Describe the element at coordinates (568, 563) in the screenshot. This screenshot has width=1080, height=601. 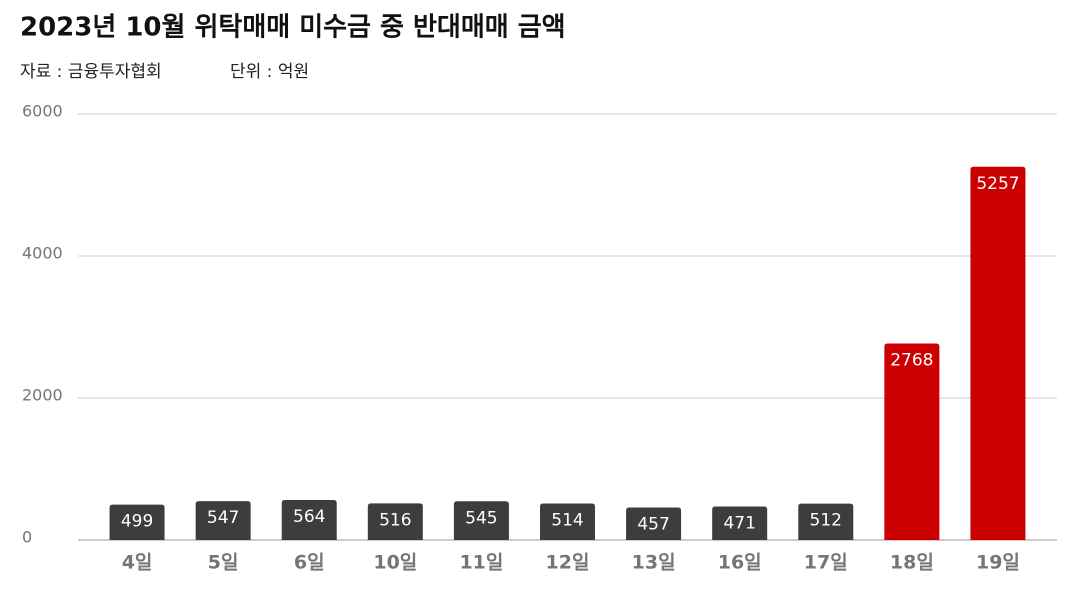
I see `x-tick-label: 12일` at that location.